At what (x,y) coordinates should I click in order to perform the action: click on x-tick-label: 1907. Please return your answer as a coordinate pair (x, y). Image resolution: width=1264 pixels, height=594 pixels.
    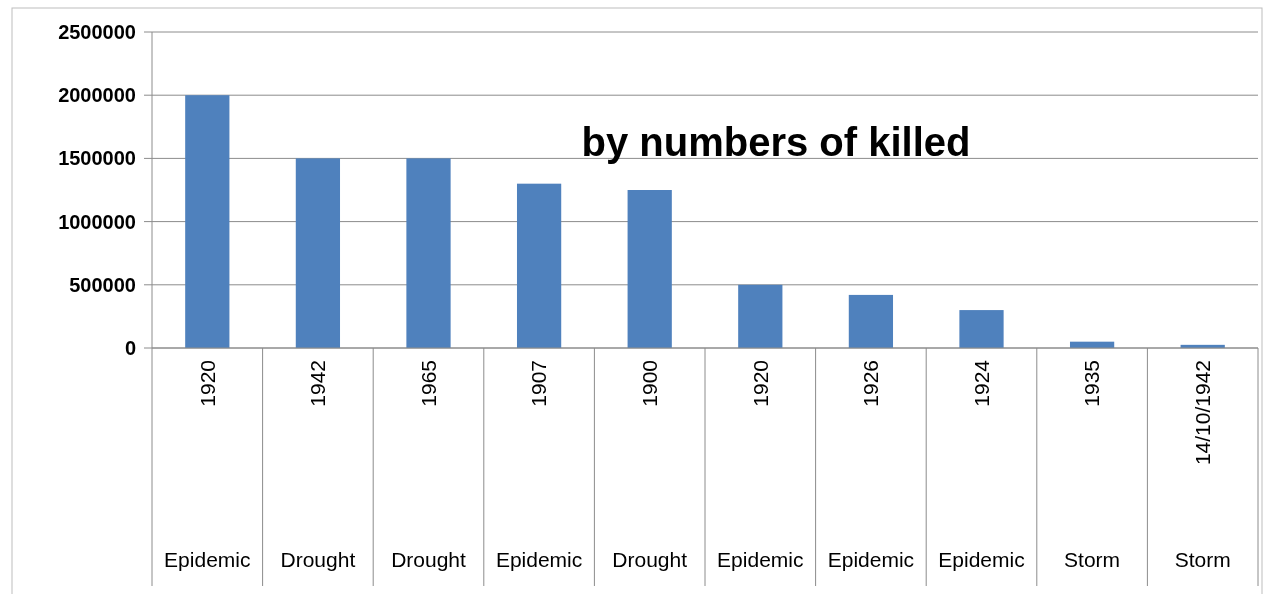
    Looking at the image, I should click on (539, 383).